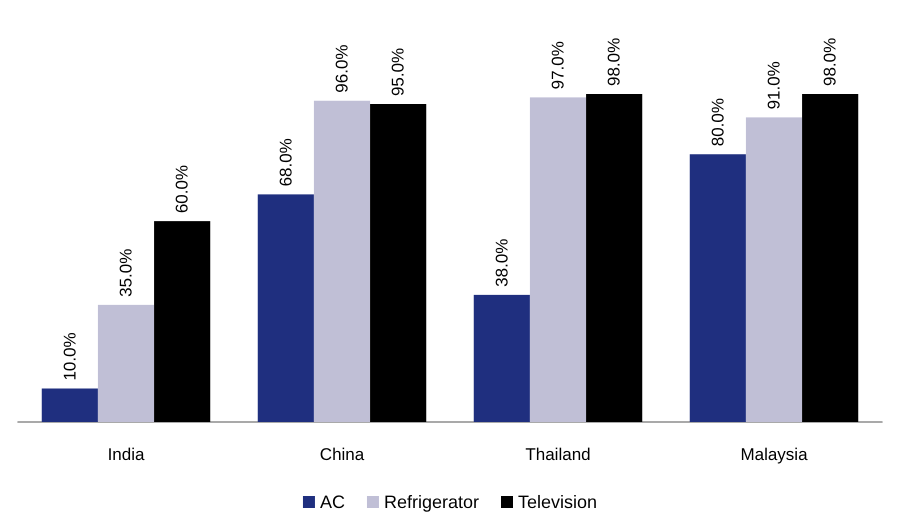 The image size is (900, 524). I want to click on x-tick-label: China, so click(342, 454).